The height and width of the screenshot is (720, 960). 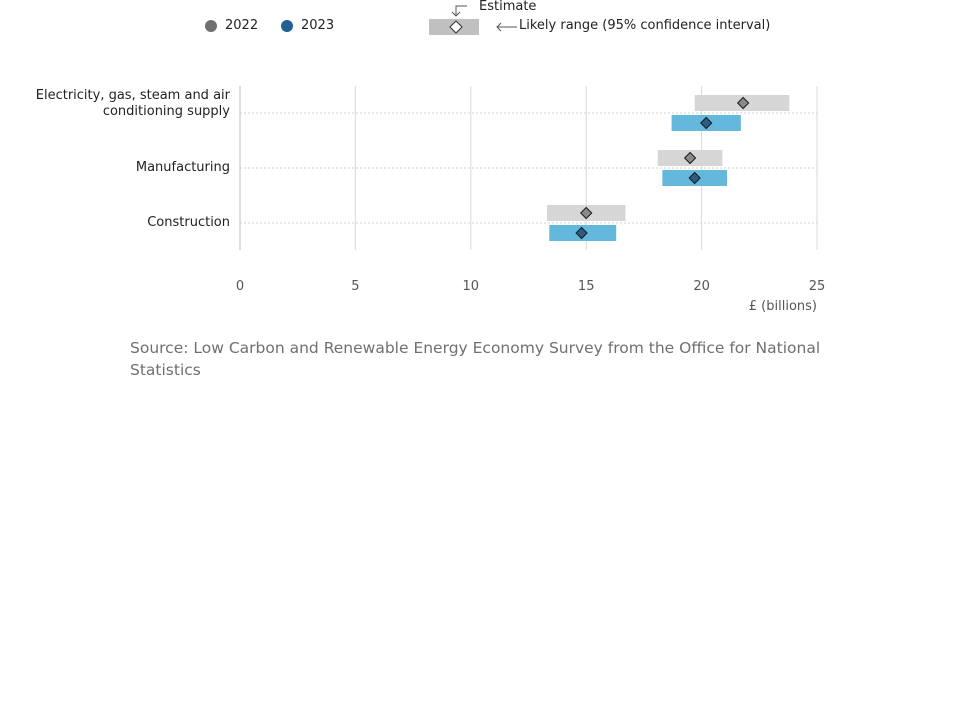 I want to click on legend-range-label: Likely range (95% confidence interval), so click(x=645, y=25).